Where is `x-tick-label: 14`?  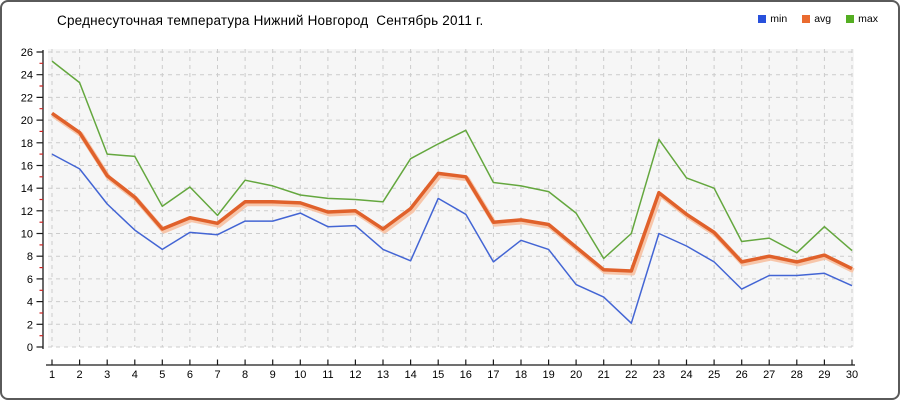 x-tick-label: 14 is located at coordinates (410, 375).